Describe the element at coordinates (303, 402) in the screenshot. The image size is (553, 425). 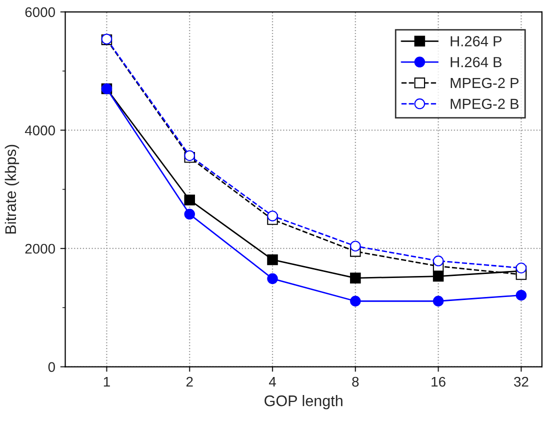
I see `x-axis-title: GOP length` at that location.